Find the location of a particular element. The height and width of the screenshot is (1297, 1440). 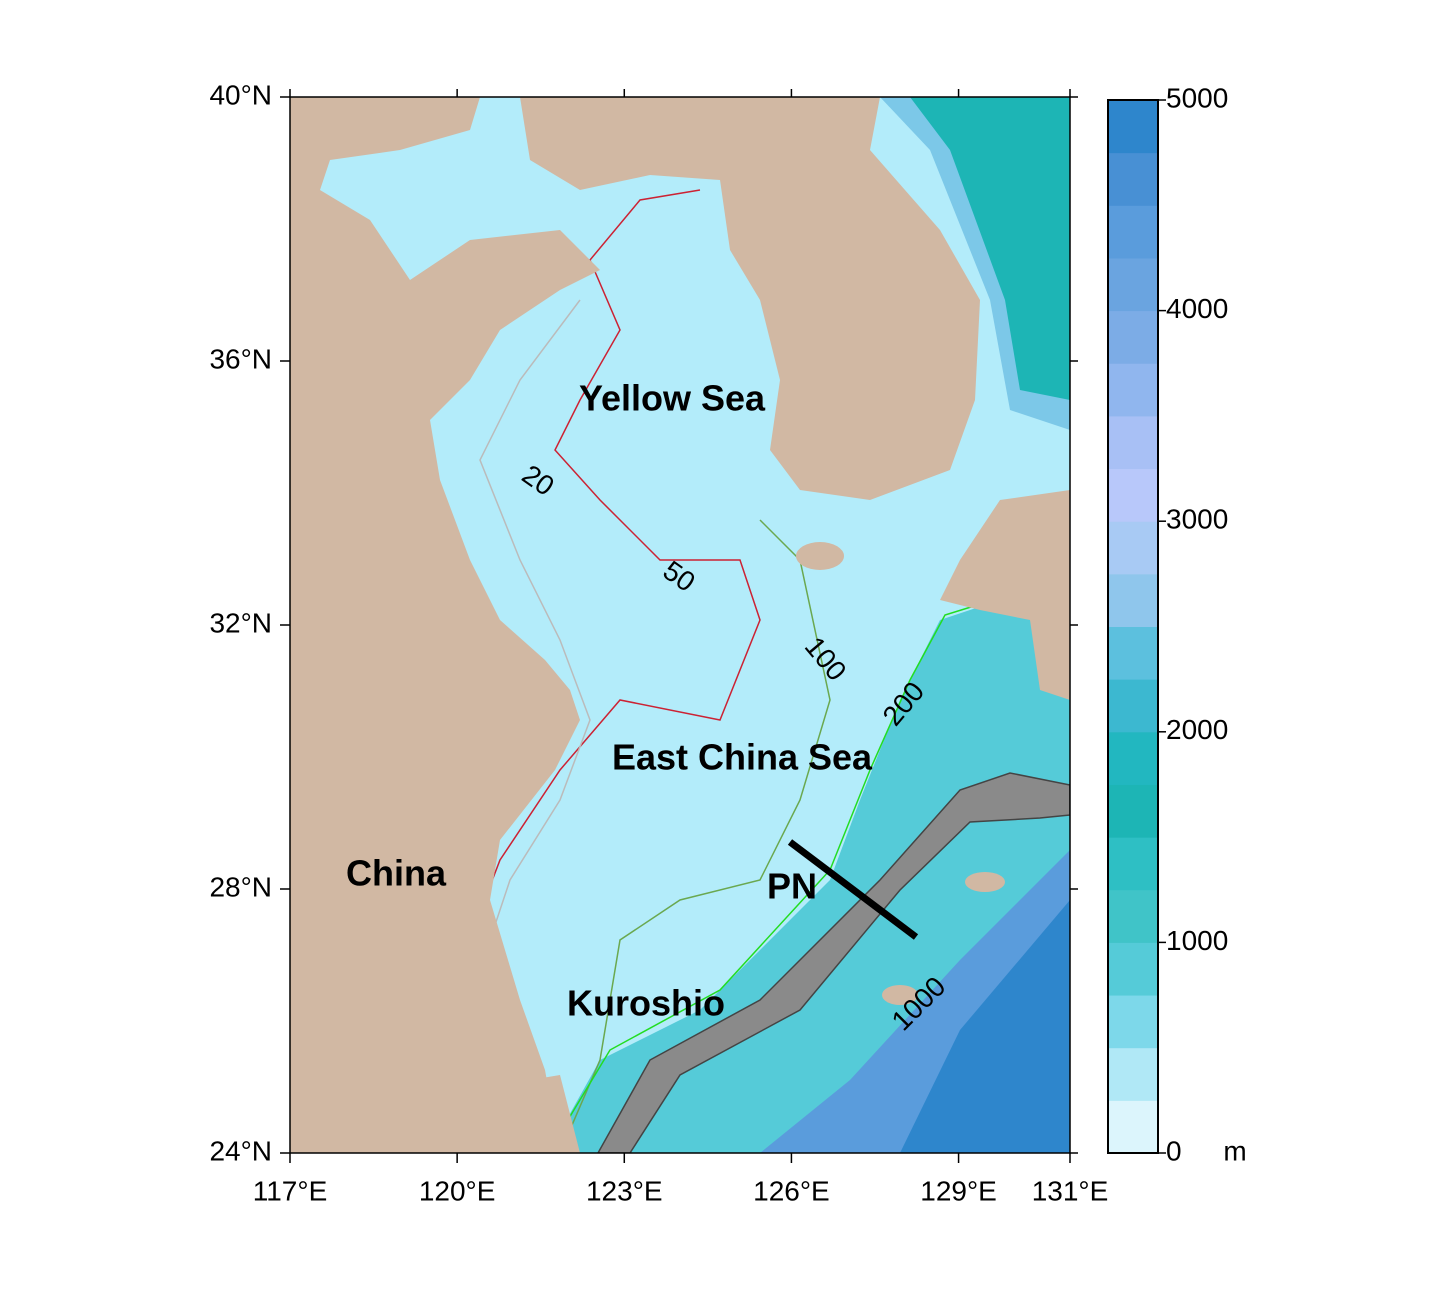

x-tick-label: 117°E is located at coordinates (290, 1190).